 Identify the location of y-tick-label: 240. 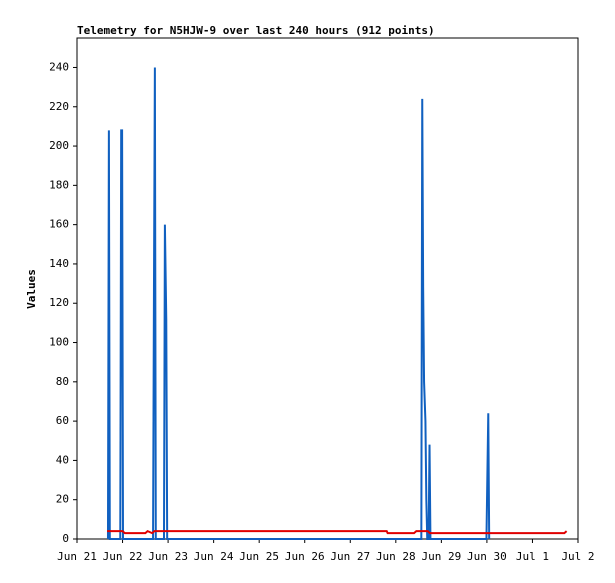
(59, 66).